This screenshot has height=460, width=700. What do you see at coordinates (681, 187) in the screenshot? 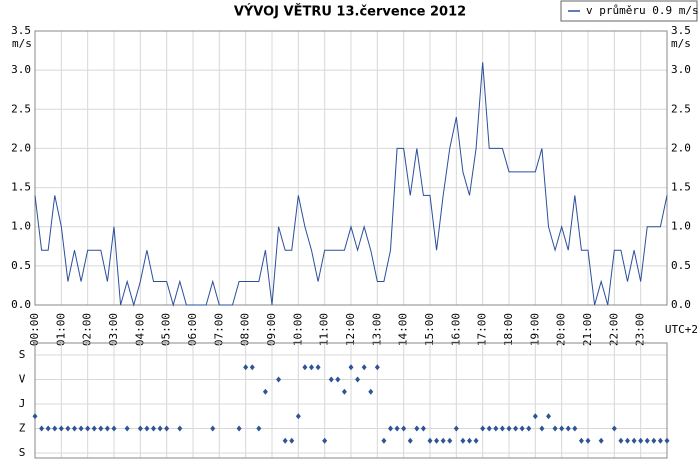
I see `y-tick-label-right: 1.5` at bounding box center [681, 187].